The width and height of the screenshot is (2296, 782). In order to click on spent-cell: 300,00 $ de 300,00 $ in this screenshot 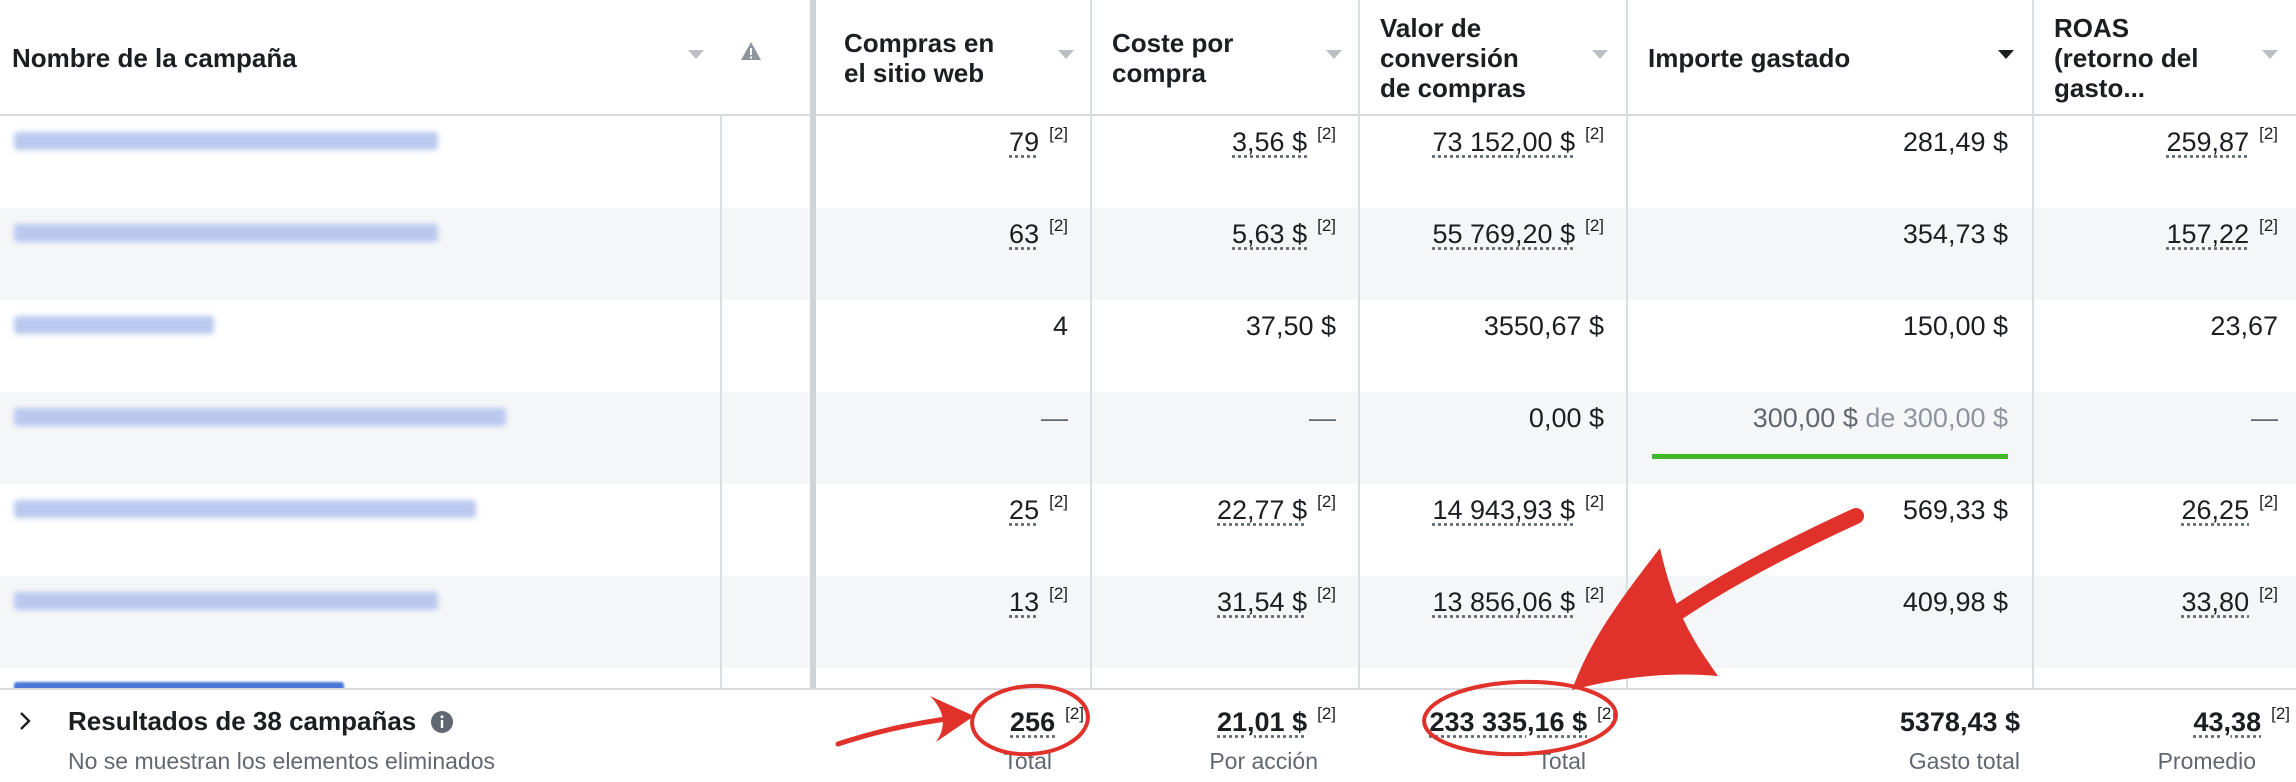, I will do `click(1880, 417)`.